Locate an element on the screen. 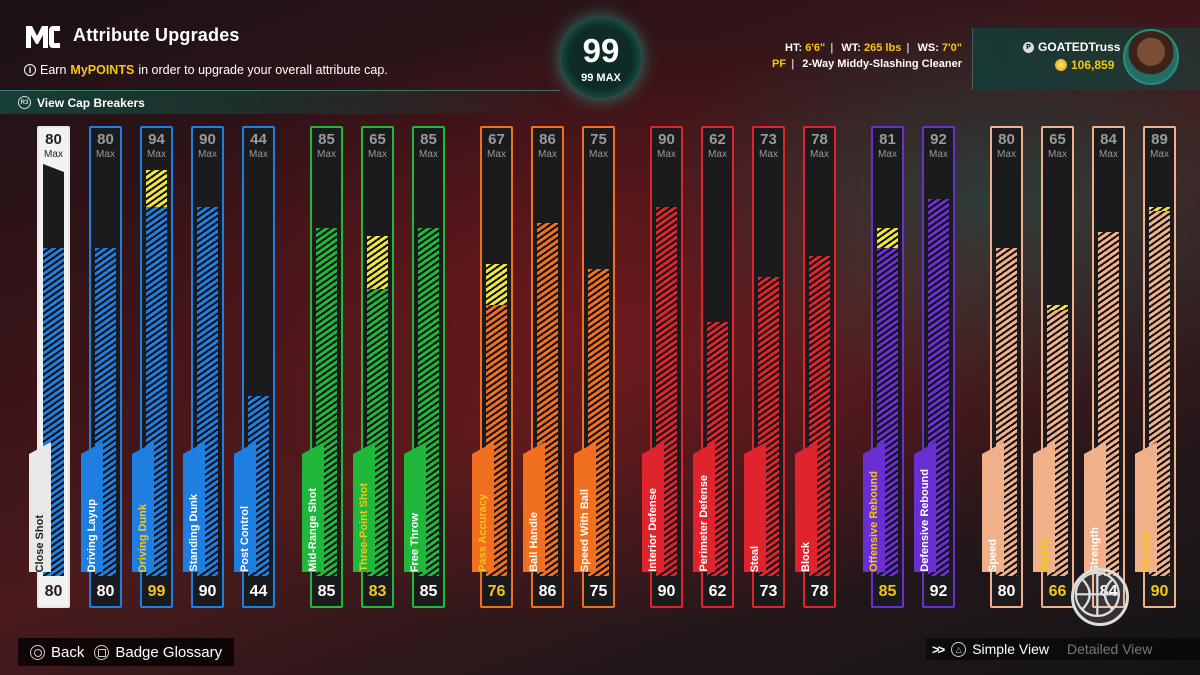 This screenshot has width=1200, height=675. attribute-name: Agility is located at coordinates (1044, 555).